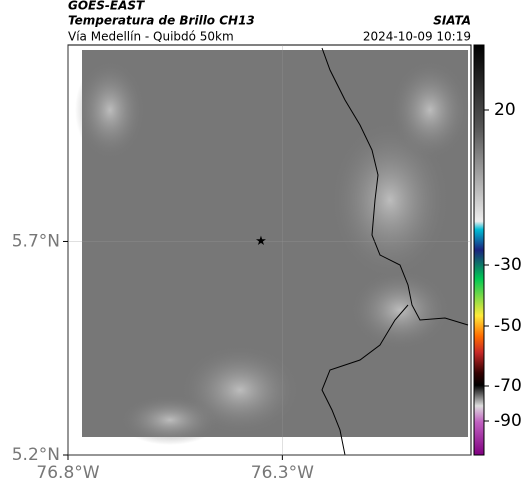 The height and width of the screenshot is (495, 526). I want to click on y-tick-label: 5.7°N, so click(36, 241).